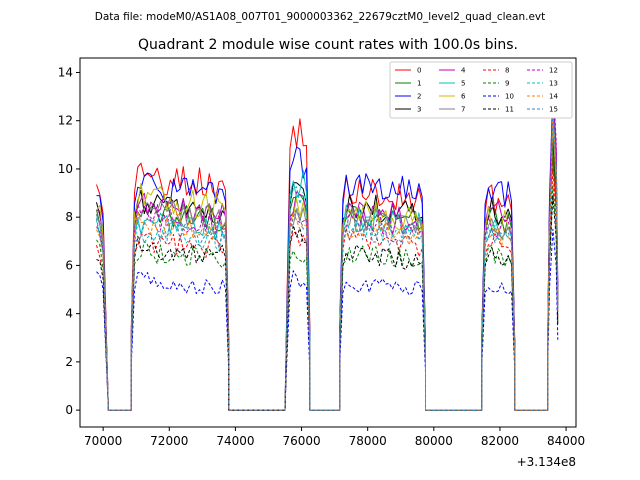  What do you see at coordinates (419, 97) in the screenshot?
I see `legend-label-2: 2` at bounding box center [419, 97].